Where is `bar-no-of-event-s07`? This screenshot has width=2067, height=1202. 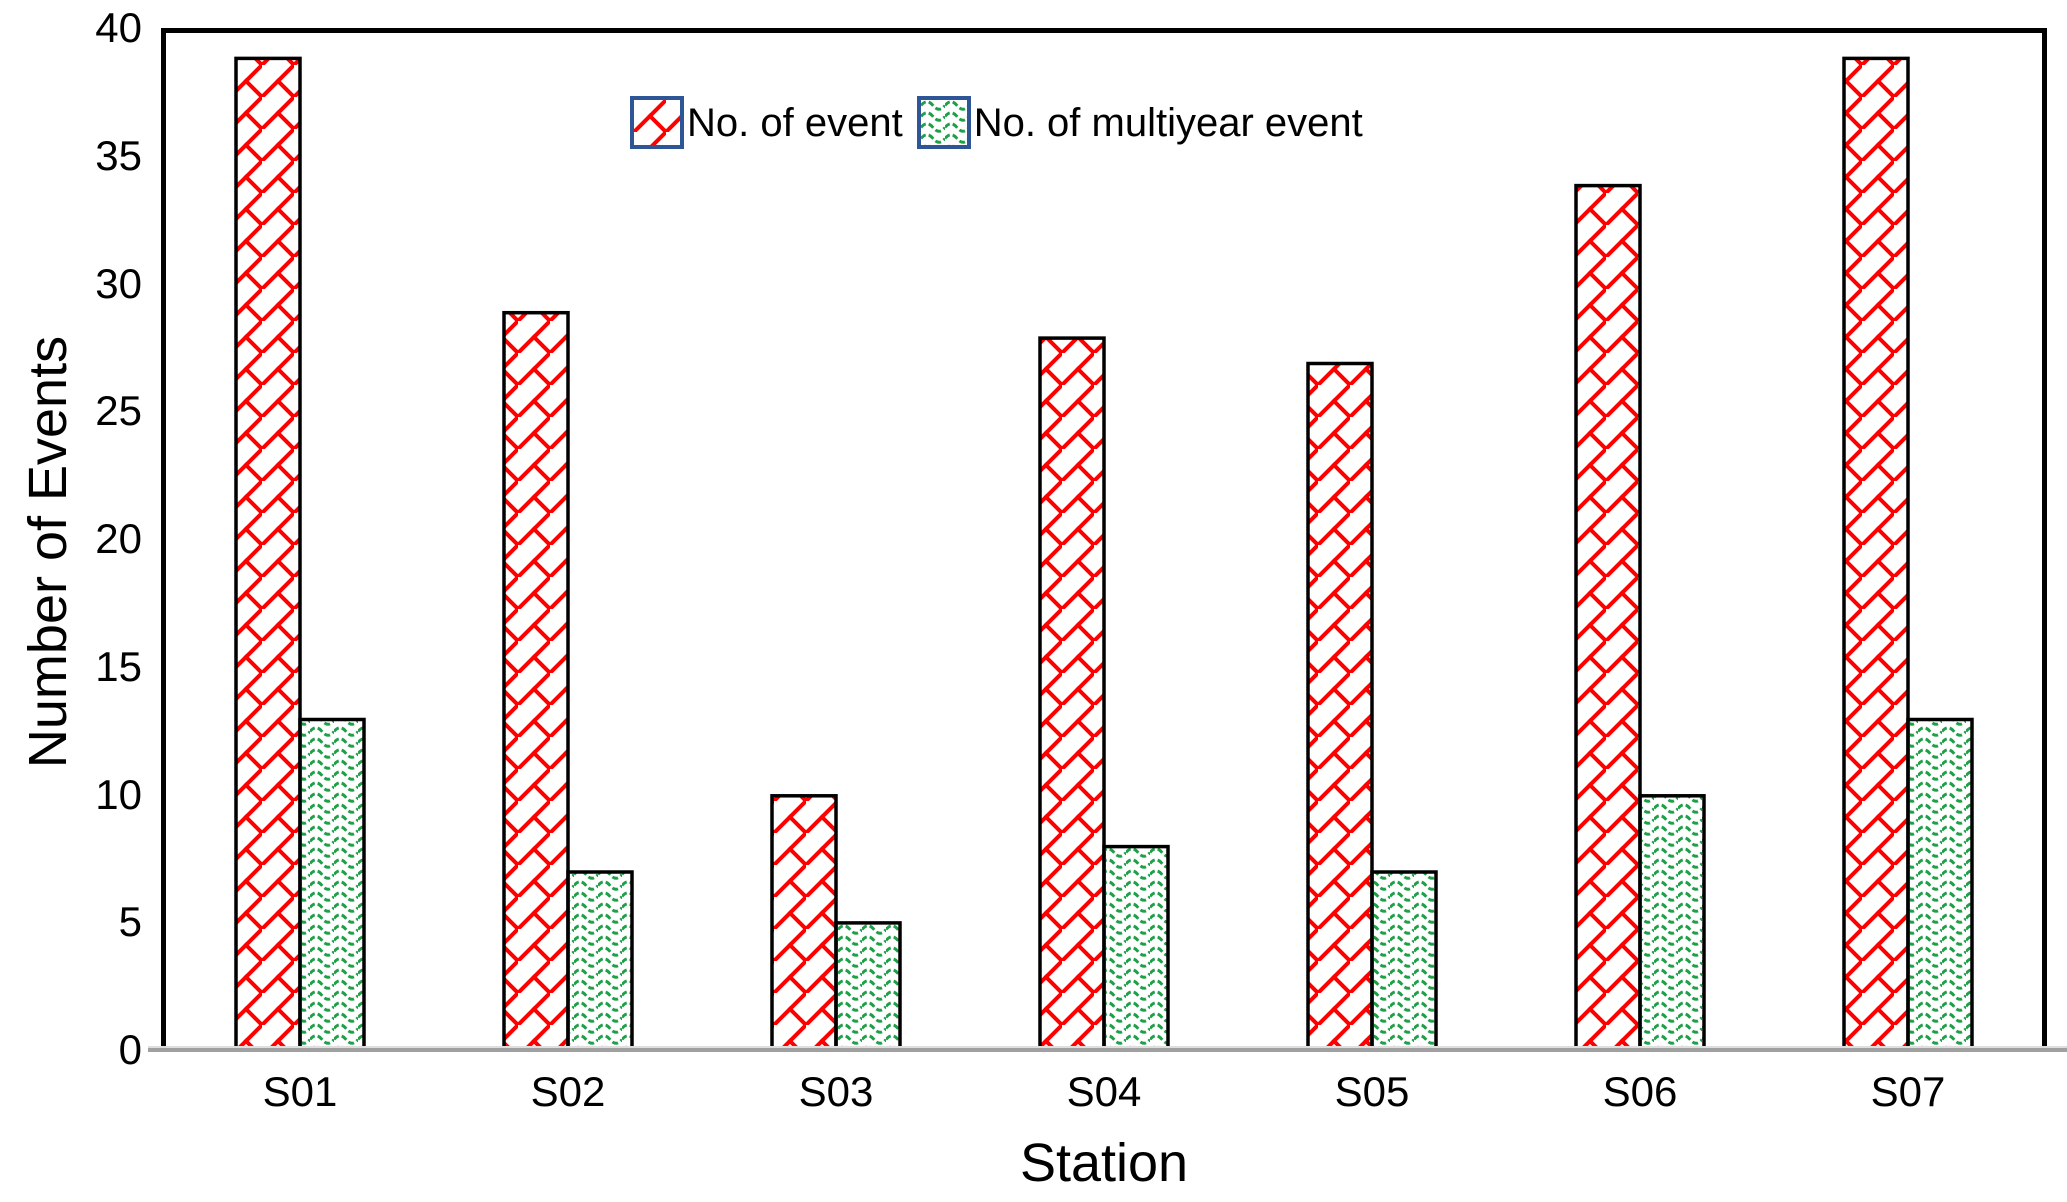
bar-no-of-event-s07 is located at coordinates (1876, 553).